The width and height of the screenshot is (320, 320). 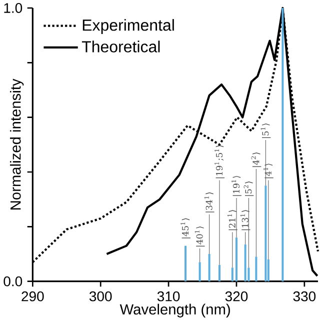 What do you see at coordinates (304, 296) in the screenshot?
I see `x-tick-label: 330` at bounding box center [304, 296].